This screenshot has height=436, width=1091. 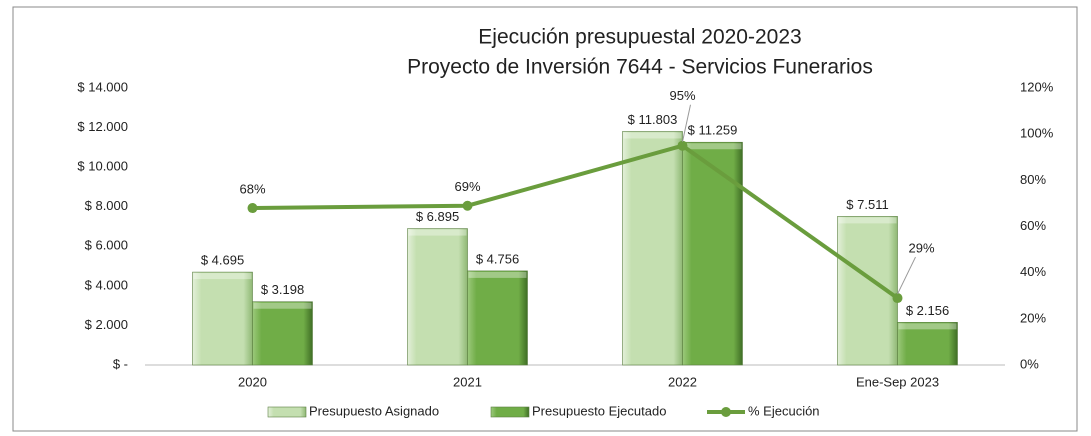 What do you see at coordinates (374, 410) in the screenshot?
I see `legend-label: Presupuesto Asignado` at bounding box center [374, 410].